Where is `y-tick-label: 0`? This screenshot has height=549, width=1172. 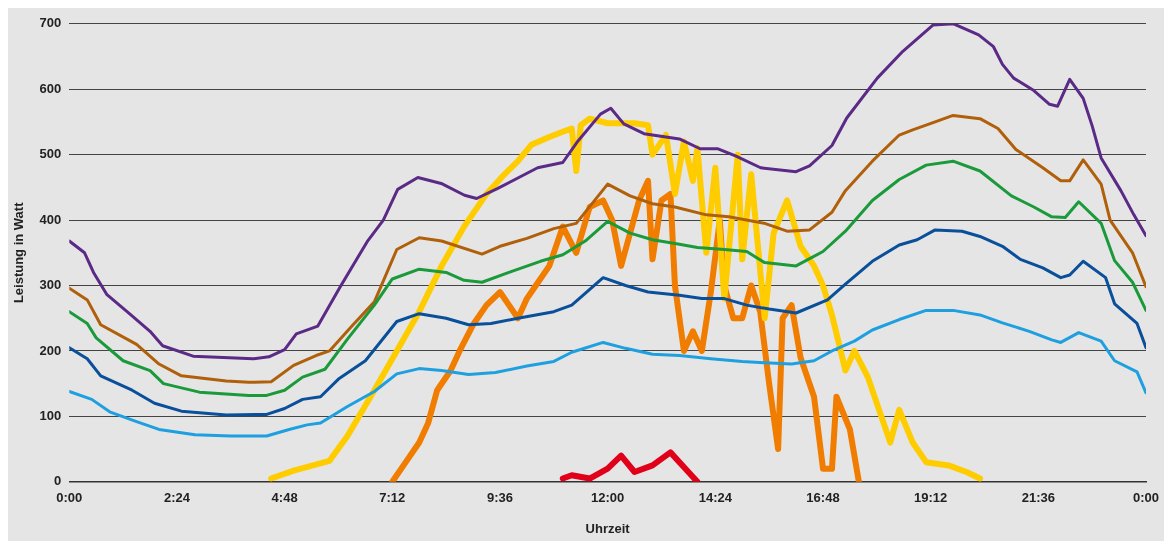 y-tick-label: 0 is located at coordinates (58, 481).